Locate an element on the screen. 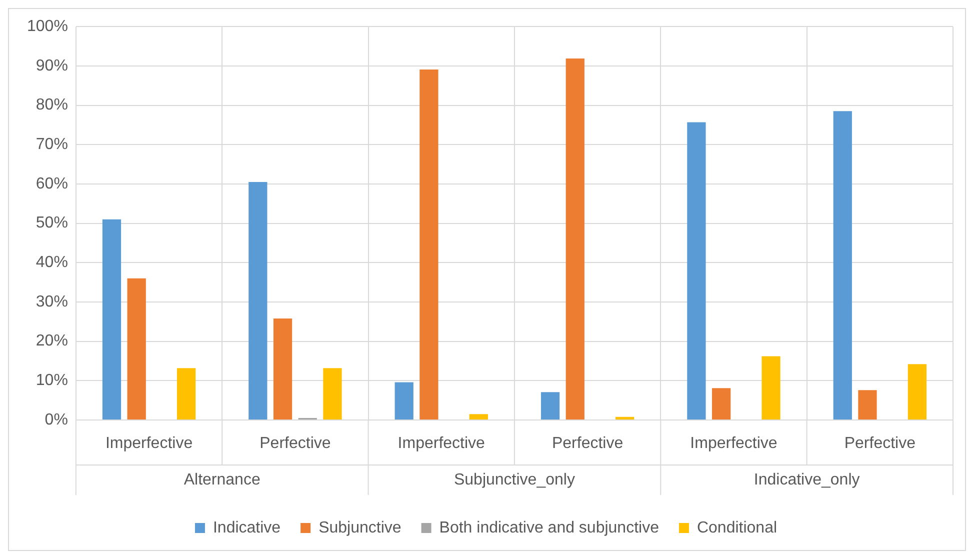 The height and width of the screenshot is (559, 974). text: Alternance is located at coordinates (222, 479).